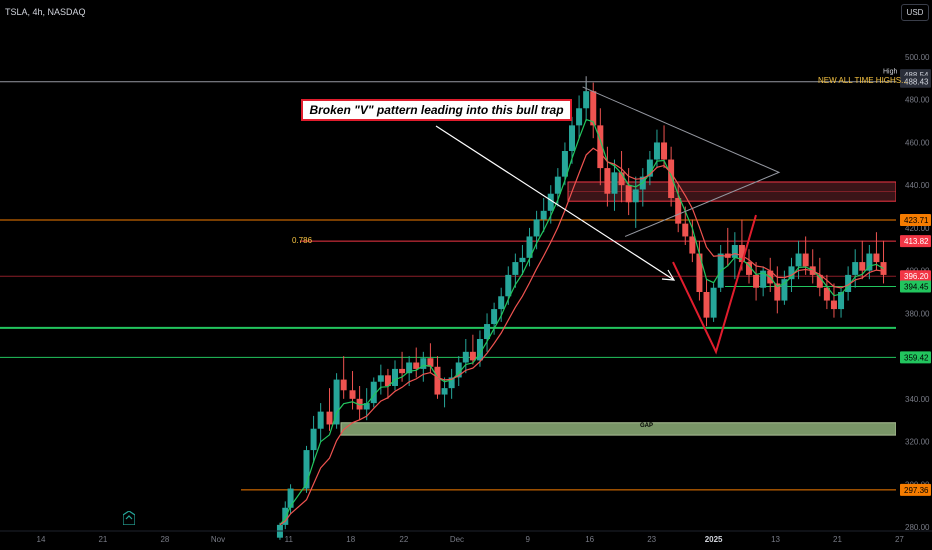  I want to click on price-label-l297, so click(915, 489).